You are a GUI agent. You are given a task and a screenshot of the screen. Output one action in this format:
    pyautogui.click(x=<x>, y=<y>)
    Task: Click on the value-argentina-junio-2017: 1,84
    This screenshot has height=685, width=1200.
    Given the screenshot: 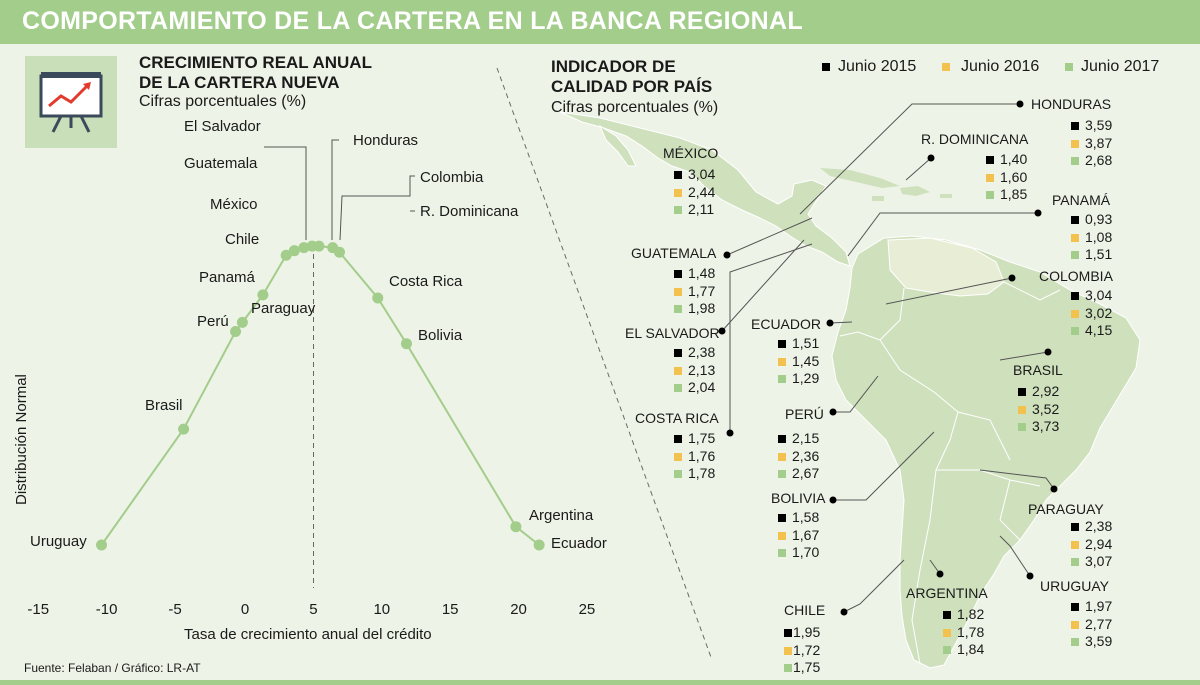 What is the action you would take?
    pyautogui.click(x=971, y=649)
    